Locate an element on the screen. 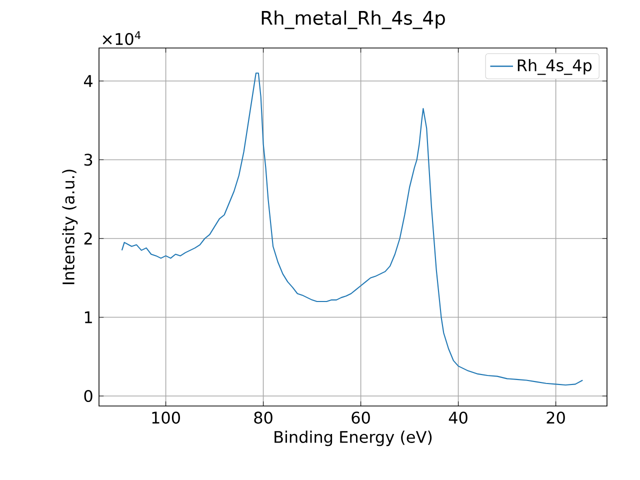 The width and height of the screenshot is (640, 480). x-tick-label: 40 is located at coordinates (458, 418).